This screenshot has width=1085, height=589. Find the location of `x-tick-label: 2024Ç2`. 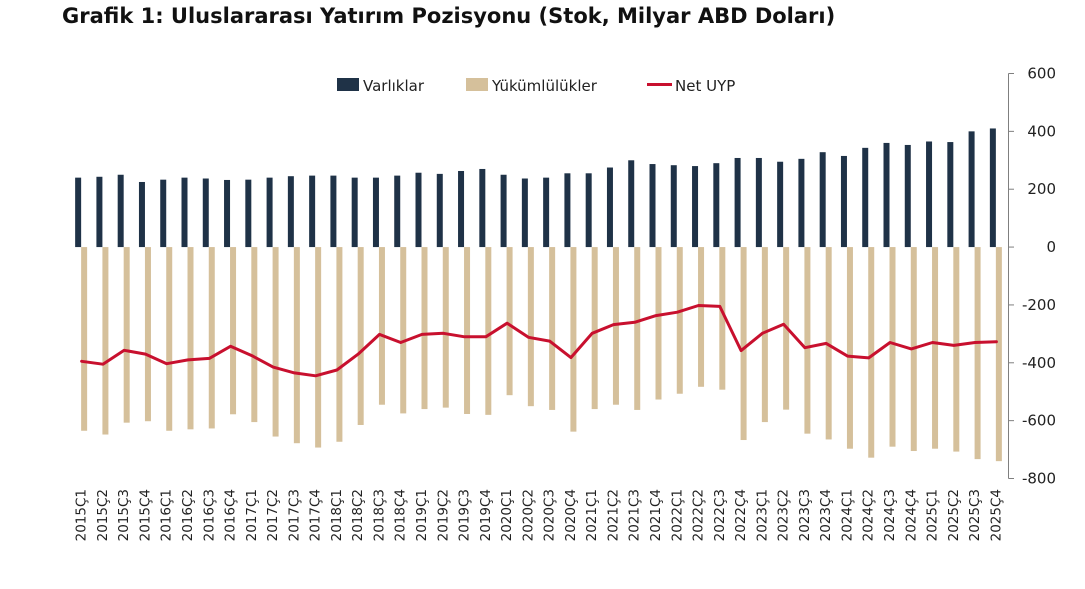

x-tick-label: 2024Ç2 is located at coordinates (869, 515).